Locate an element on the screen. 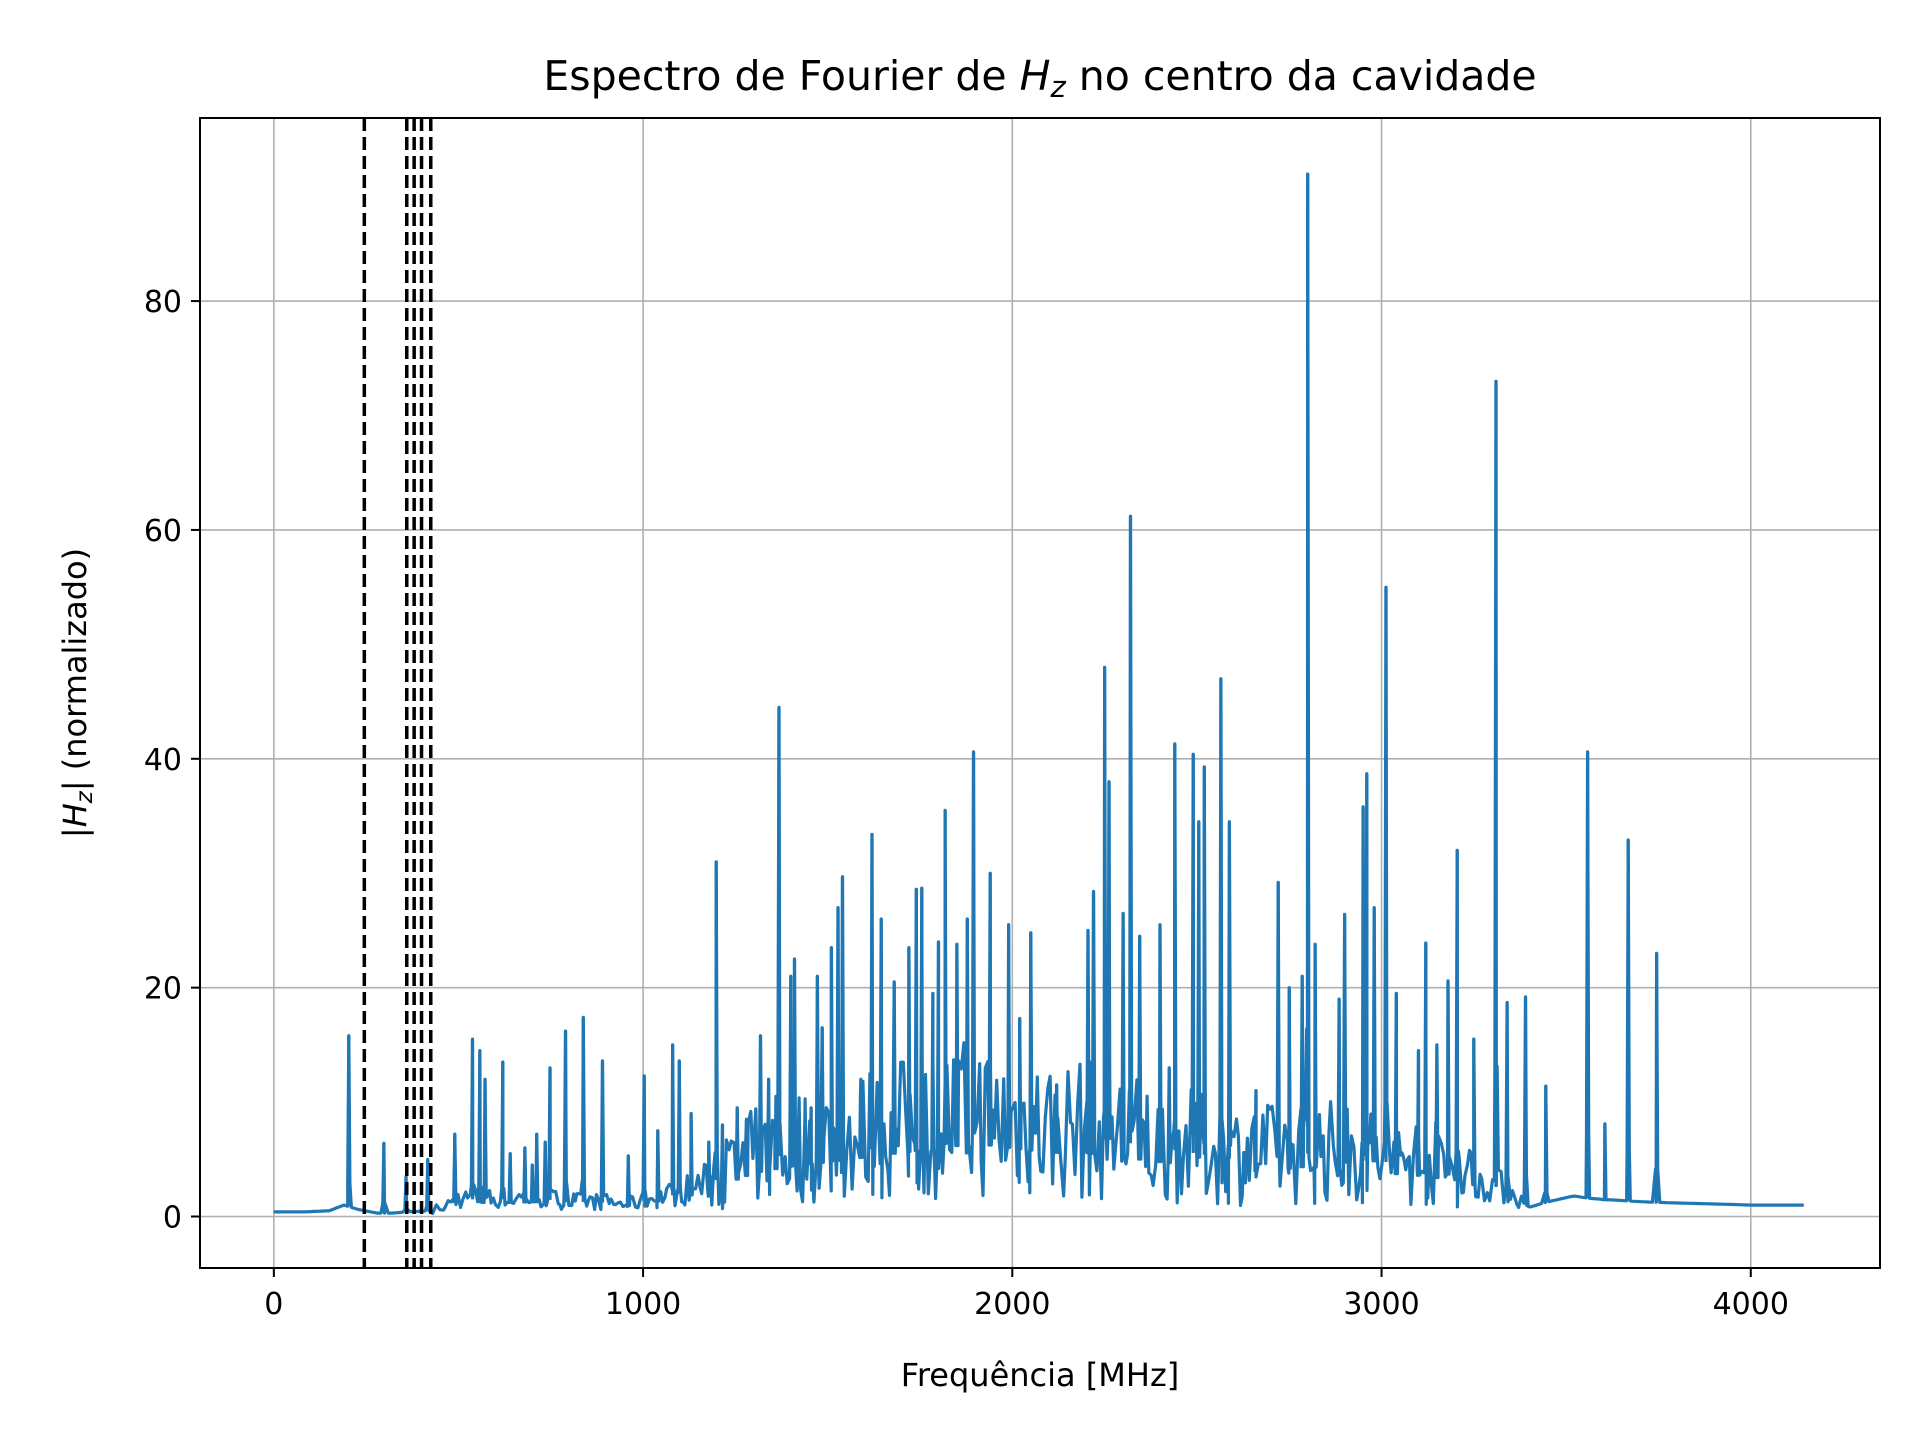 The image size is (1920, 1440). ylabel-symbol: H is located at coordinates (75, 815).